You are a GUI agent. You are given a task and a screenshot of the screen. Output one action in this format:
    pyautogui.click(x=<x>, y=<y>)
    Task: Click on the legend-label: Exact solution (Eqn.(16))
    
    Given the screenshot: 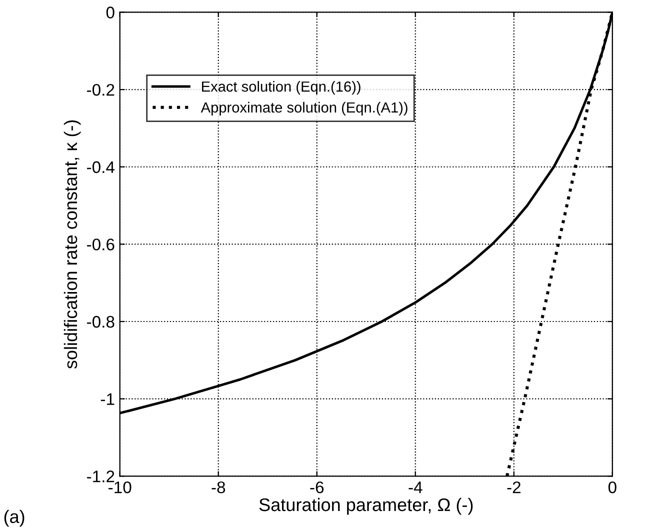 What is the action you would take?
    pyautogui.click(x=281, y=88)
    